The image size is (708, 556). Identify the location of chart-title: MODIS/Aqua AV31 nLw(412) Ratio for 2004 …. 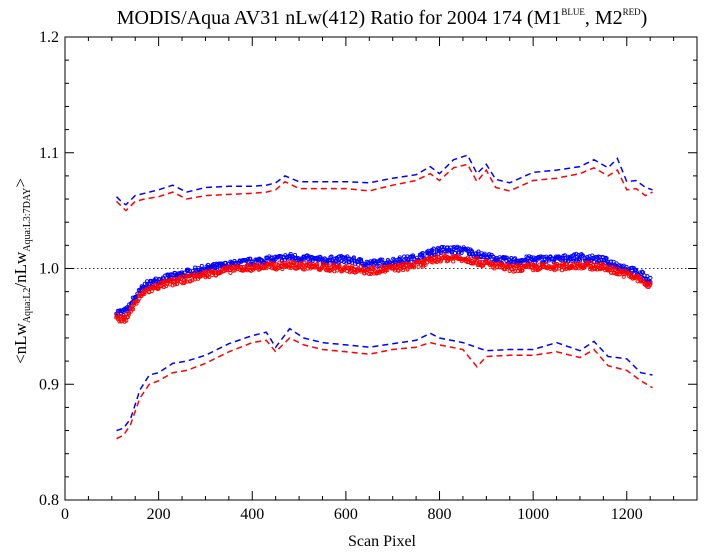
(382, 18).